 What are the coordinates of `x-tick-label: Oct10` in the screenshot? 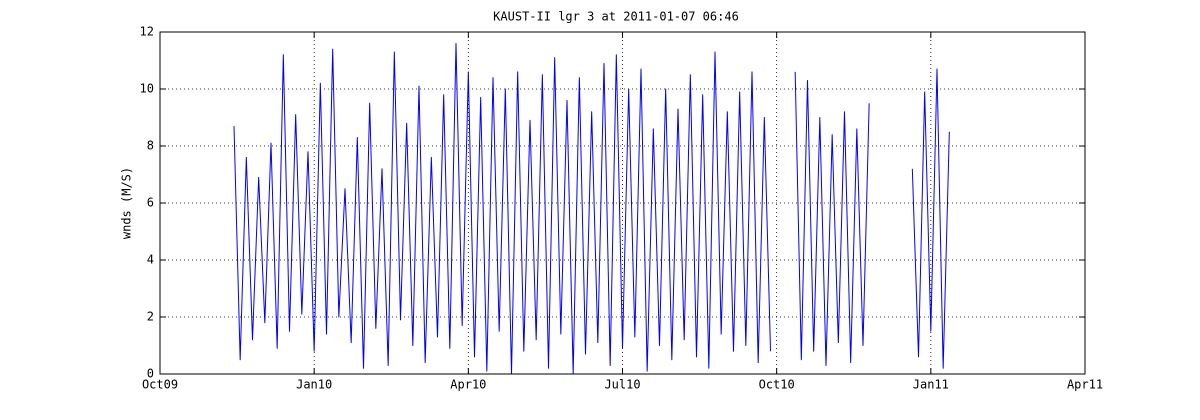 It's located at (777, 385).